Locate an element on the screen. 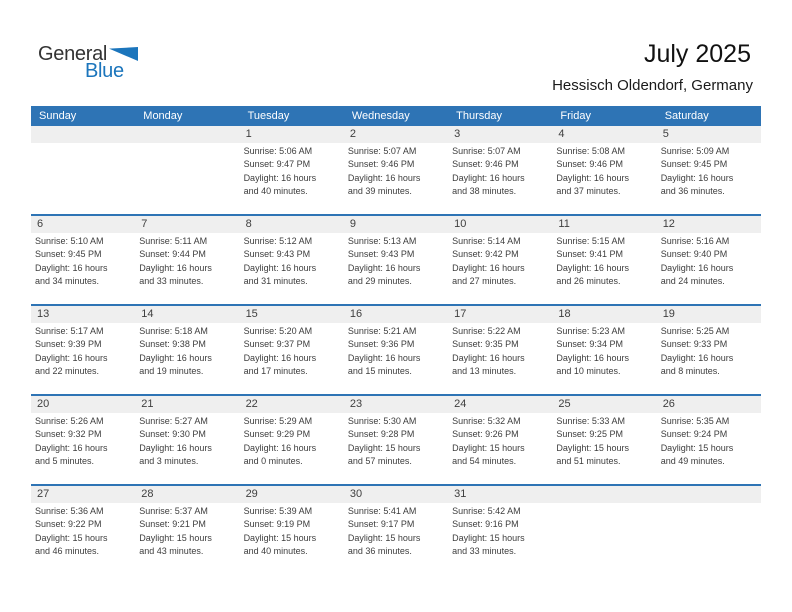 The height and width of the screenshot is (612, 792). sunset-text: Sunset: 9:28 PM is located at coordinates (381, 434).